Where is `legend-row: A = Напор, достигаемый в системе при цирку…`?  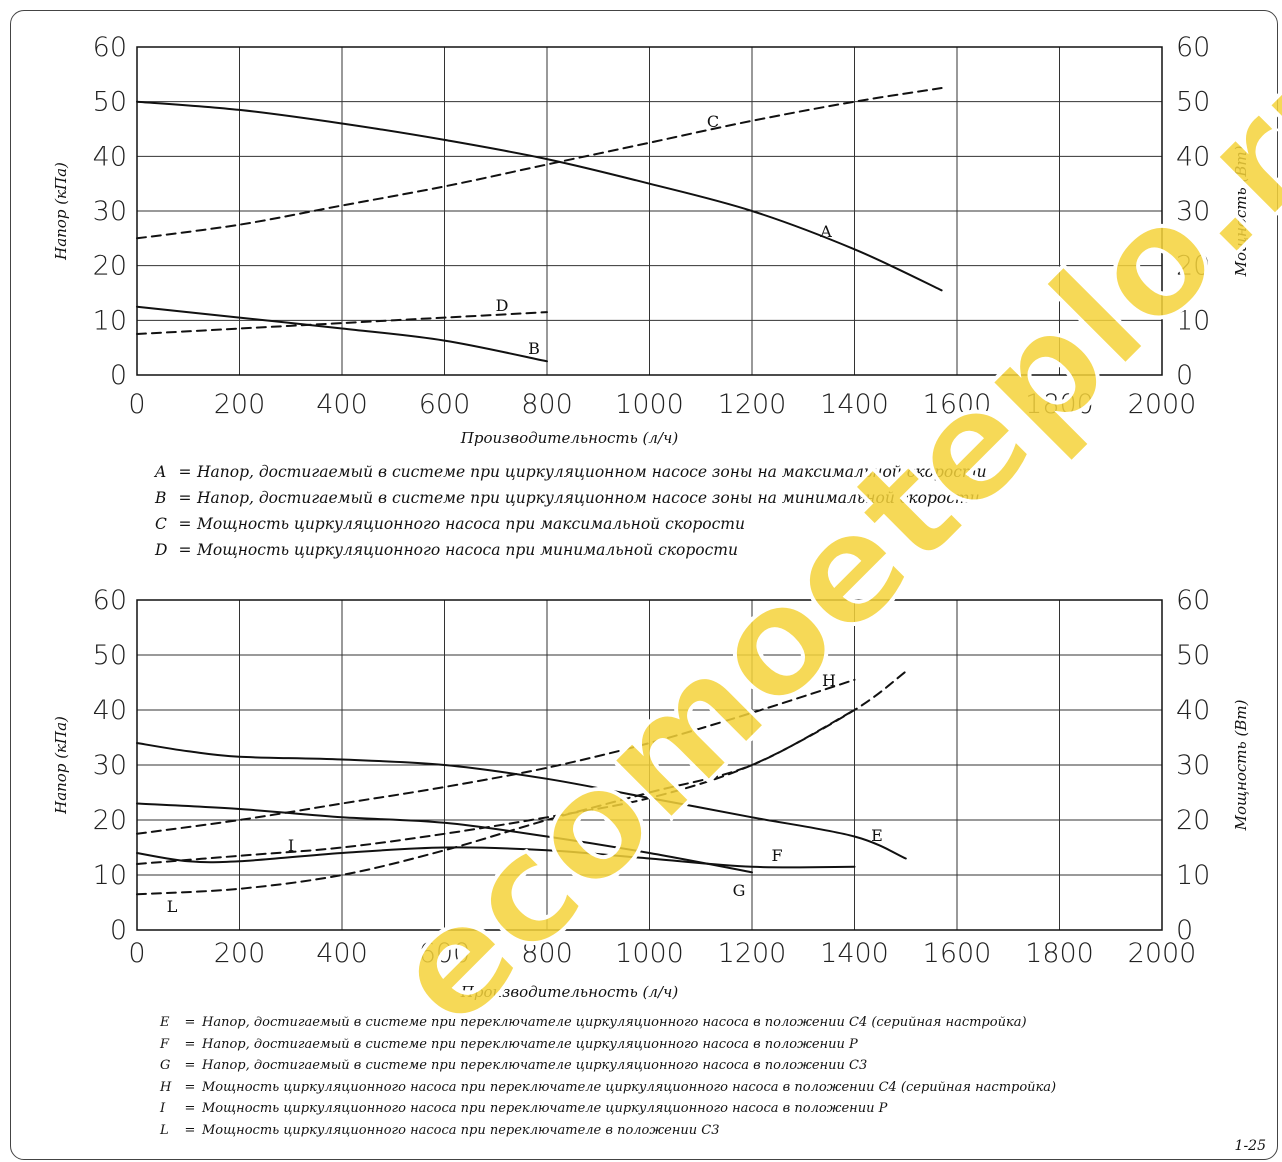
legend-row: A = Напор, достигаемый в системе при цирку… is located at coordinates (571, 472).